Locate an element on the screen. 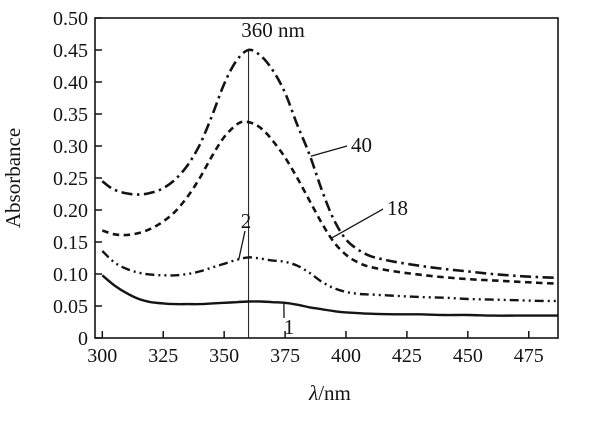 This screenshot has height=425, width=604. label-conc-2: 2 is located at coordinates (246, 221).